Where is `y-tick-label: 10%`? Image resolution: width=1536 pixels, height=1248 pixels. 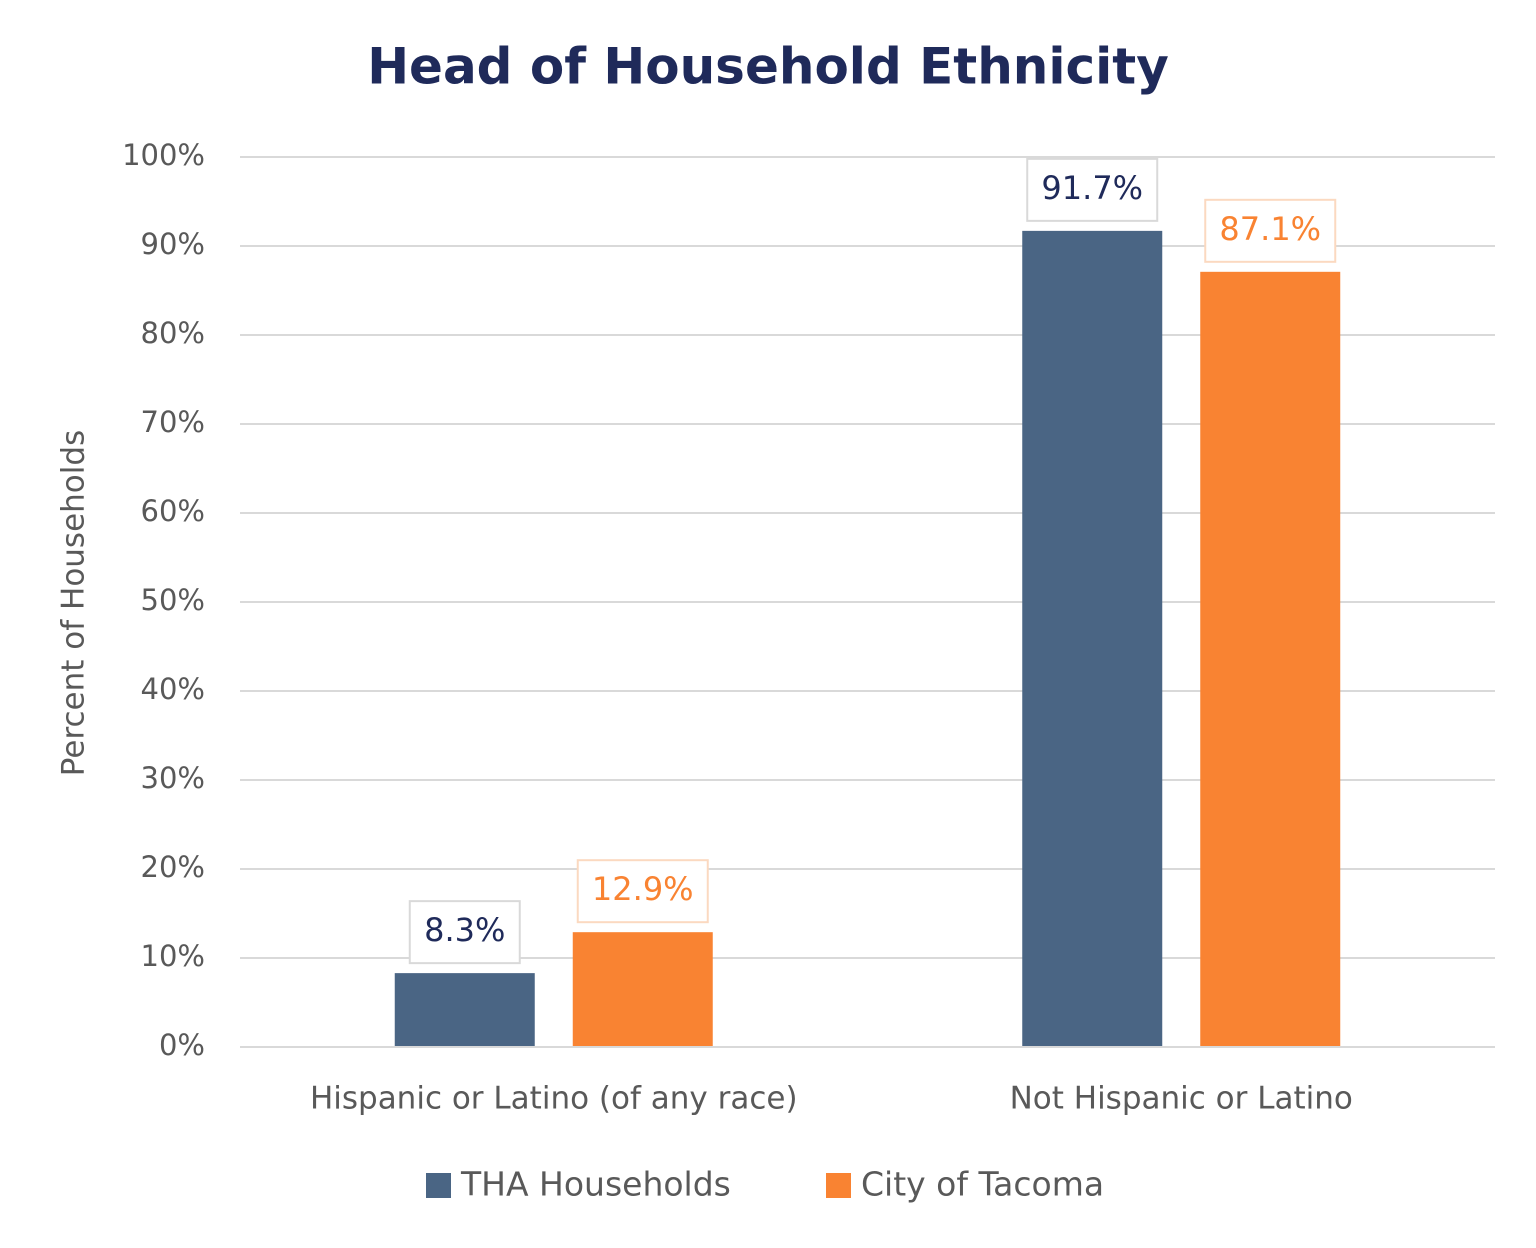
y-tick-label: 10% is located at coordinates (173, 956).